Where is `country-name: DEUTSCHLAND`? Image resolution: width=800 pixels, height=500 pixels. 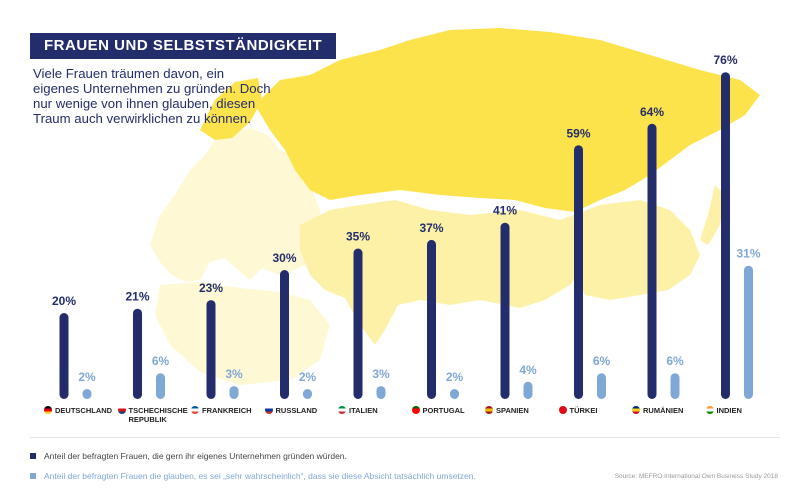 country-name: DEUTSCHLAND is located at coordinates (84, 410).